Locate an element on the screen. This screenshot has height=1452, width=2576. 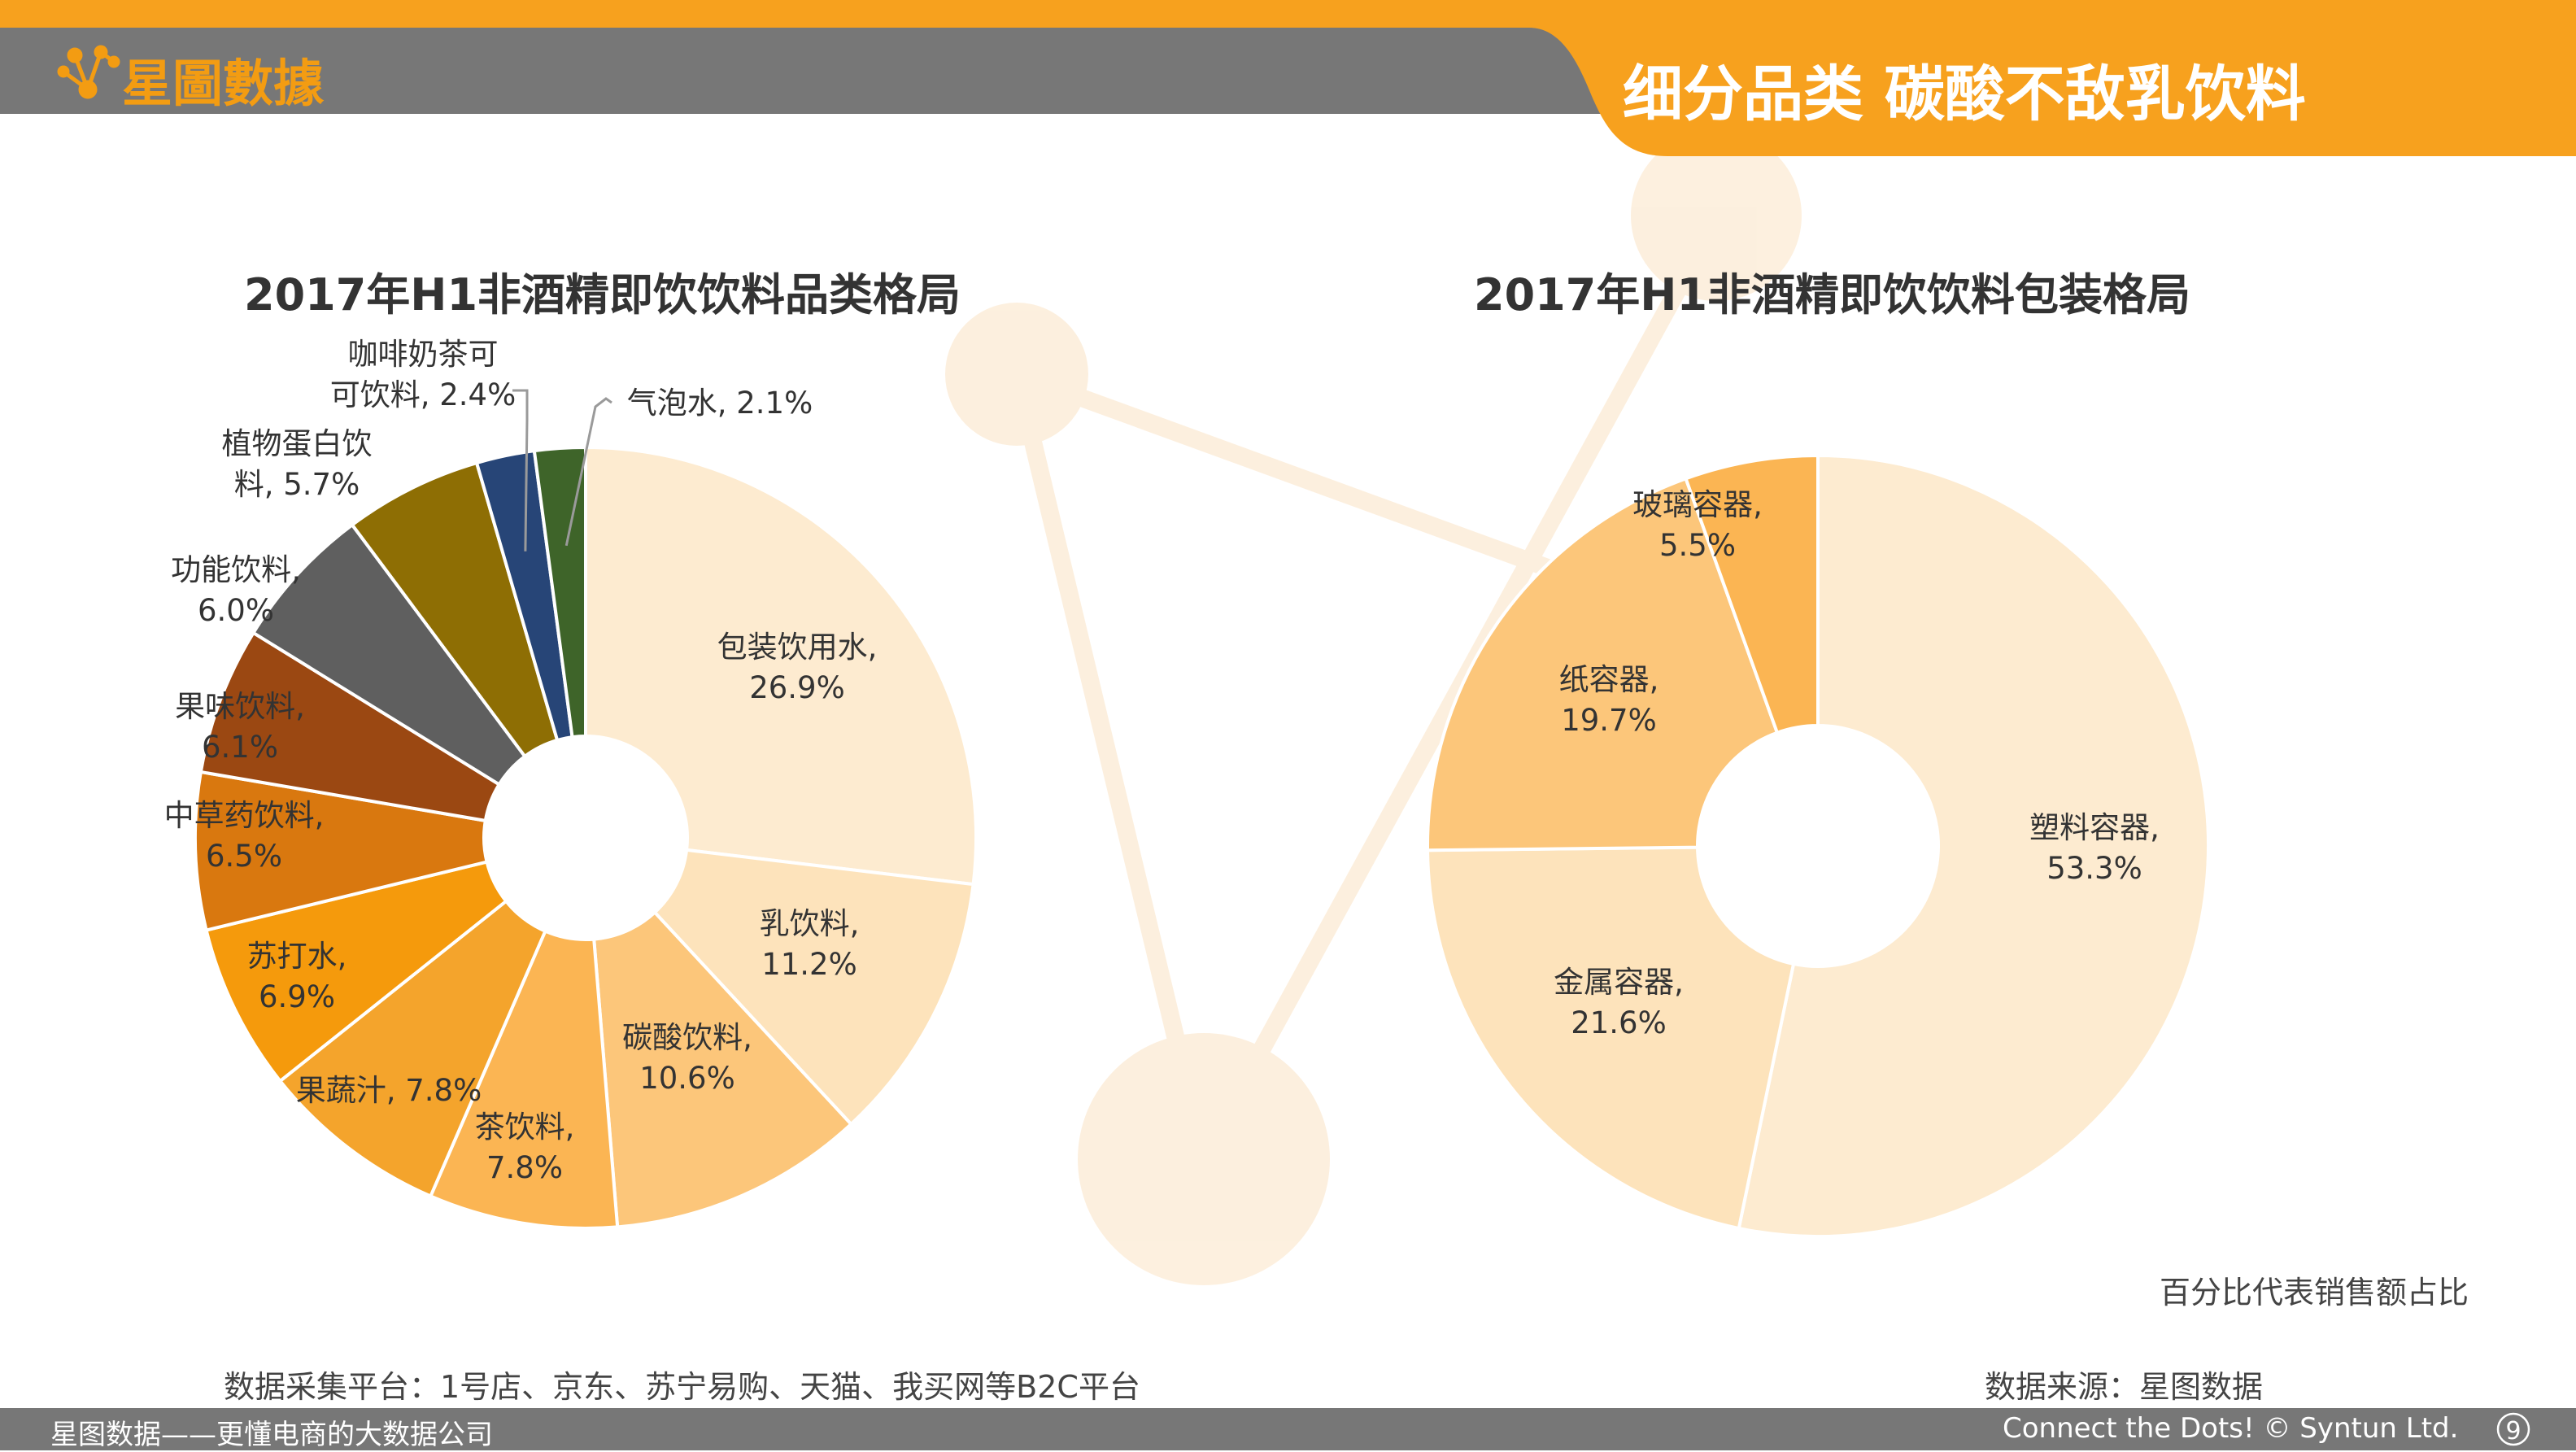
collection-platform-note: 数据采集平台：1号店、京东、苏宁易购、天猫、我买网等B2C平台 is located at coordinates (682, 1387).